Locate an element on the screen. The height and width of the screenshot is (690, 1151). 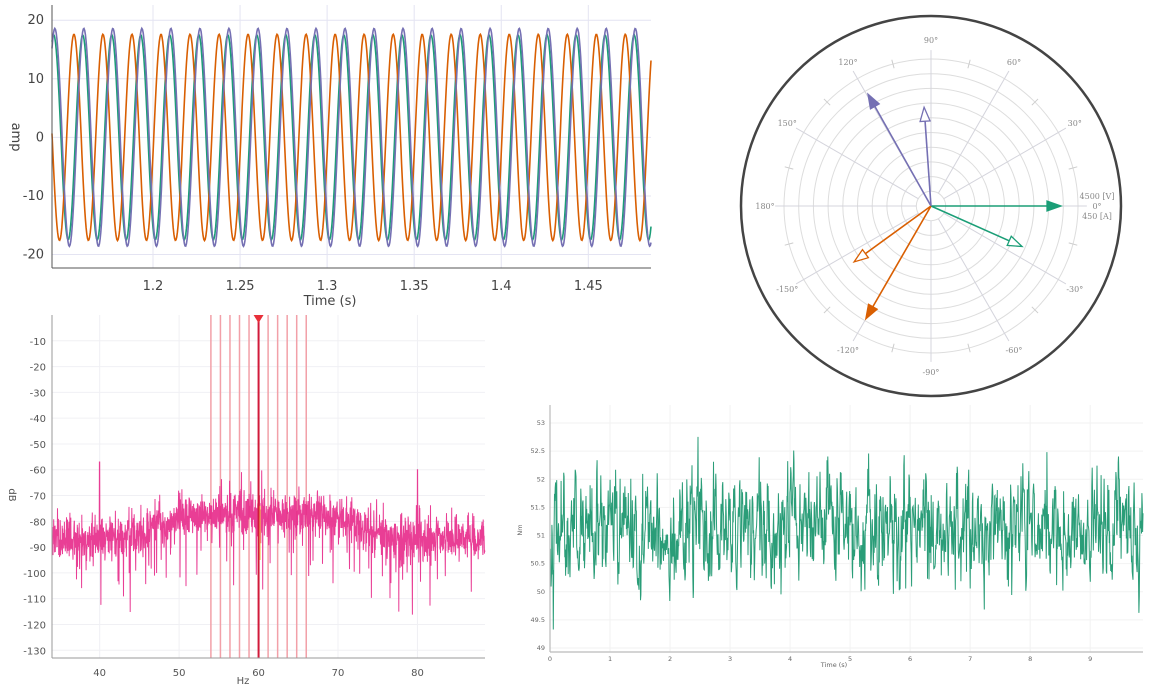
y-tick-label: -130 is located at coordinates (34, 651).